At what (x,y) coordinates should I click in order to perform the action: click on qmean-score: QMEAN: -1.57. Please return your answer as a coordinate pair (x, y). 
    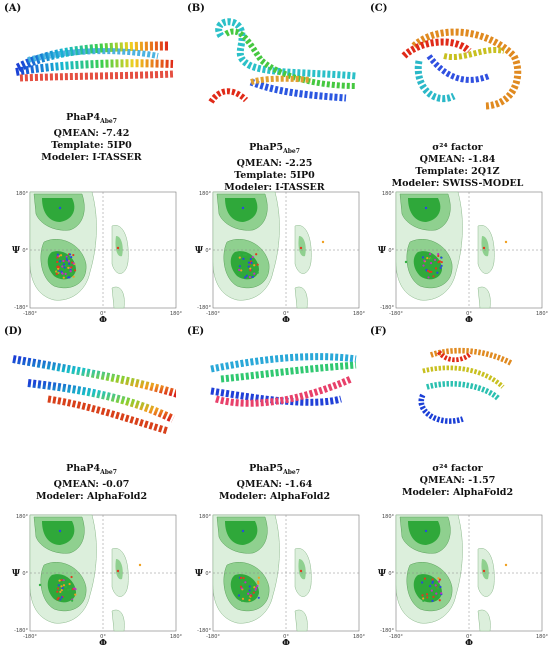
    Looking at the image, I should click on (457, 480).